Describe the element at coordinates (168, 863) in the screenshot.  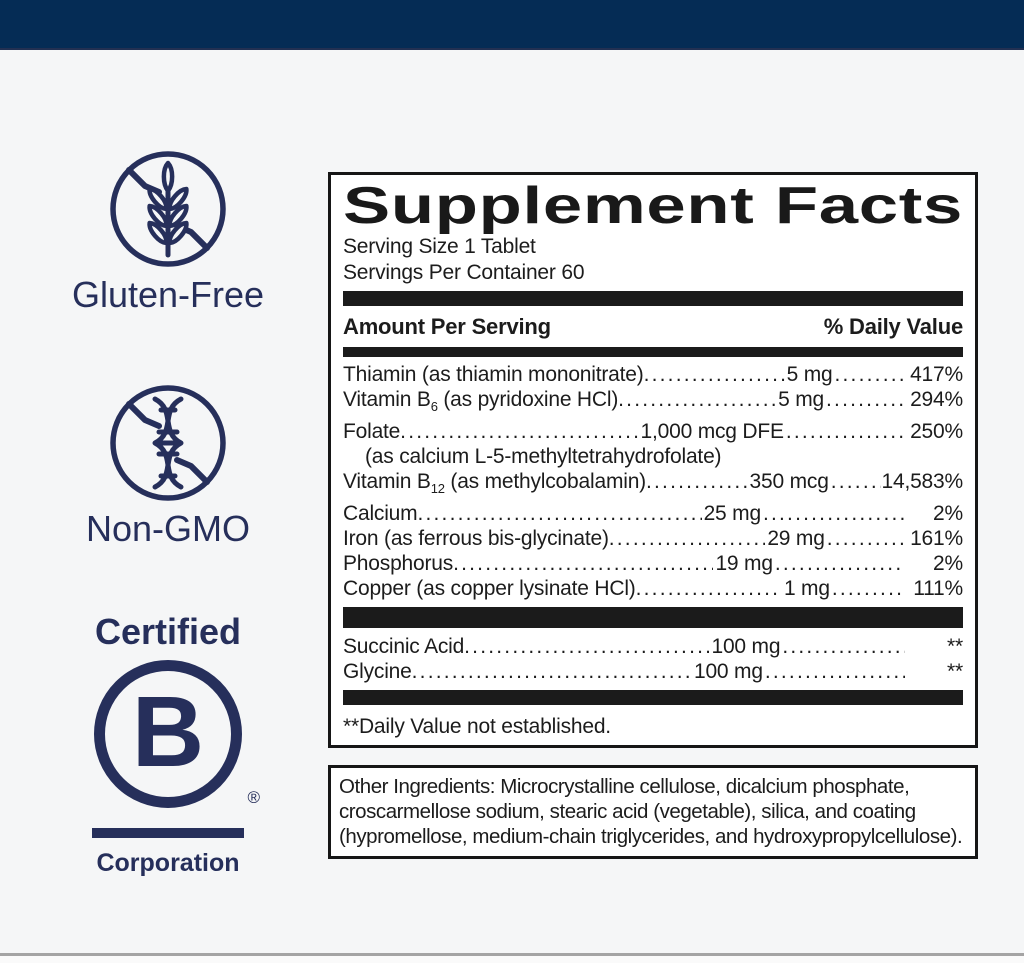
I see `corporation-label: Corporation` at that location.